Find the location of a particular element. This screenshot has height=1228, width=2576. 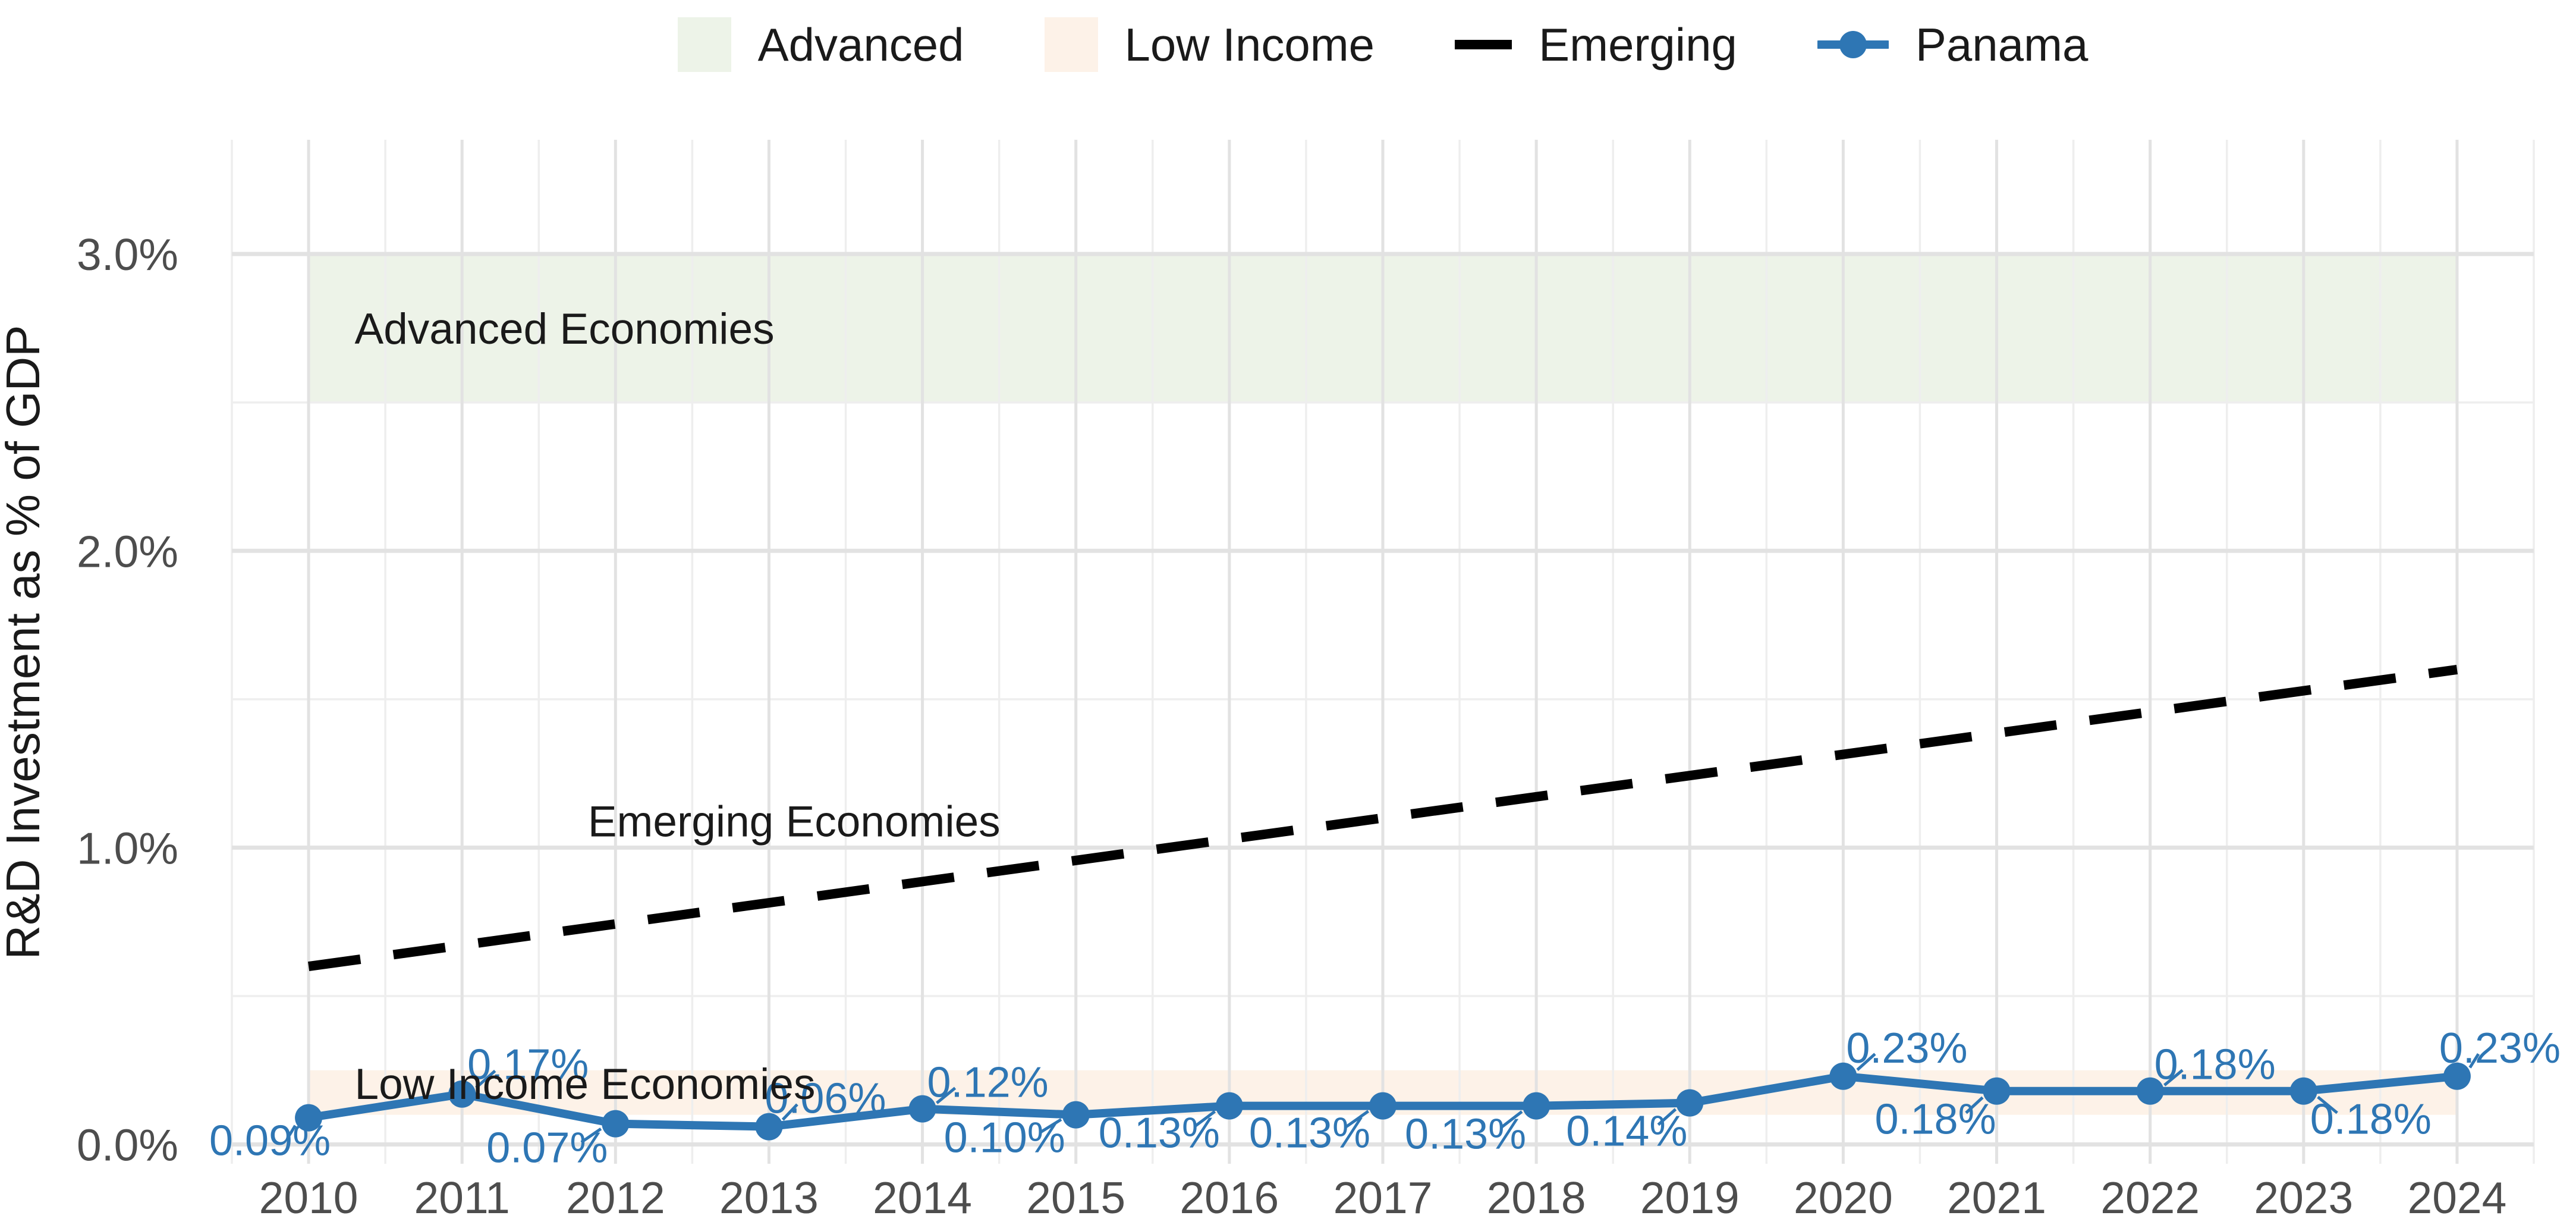

legend-label-emerging: Emerging is located at coordinates (1638, 44).